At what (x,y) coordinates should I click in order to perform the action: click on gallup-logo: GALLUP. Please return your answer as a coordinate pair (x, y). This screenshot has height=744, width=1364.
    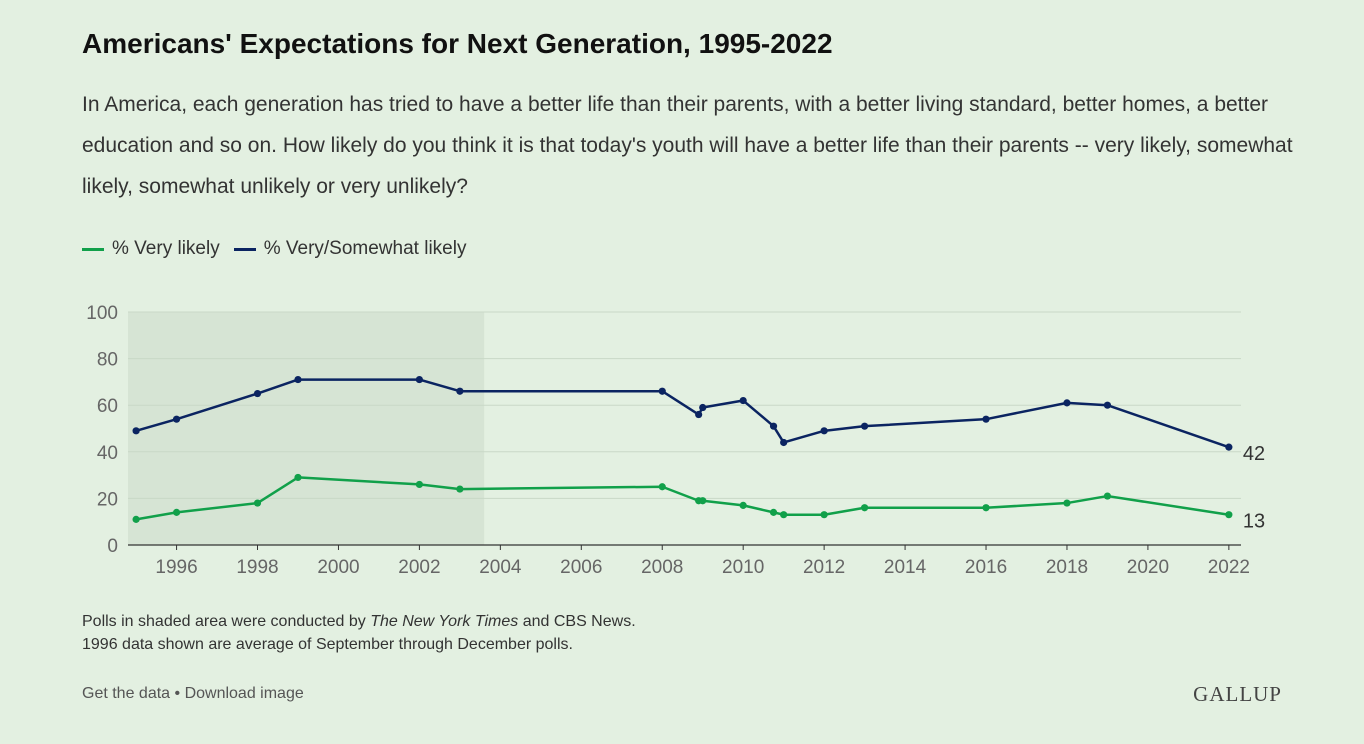
    Looking at the image, I should click on (1237, 694).